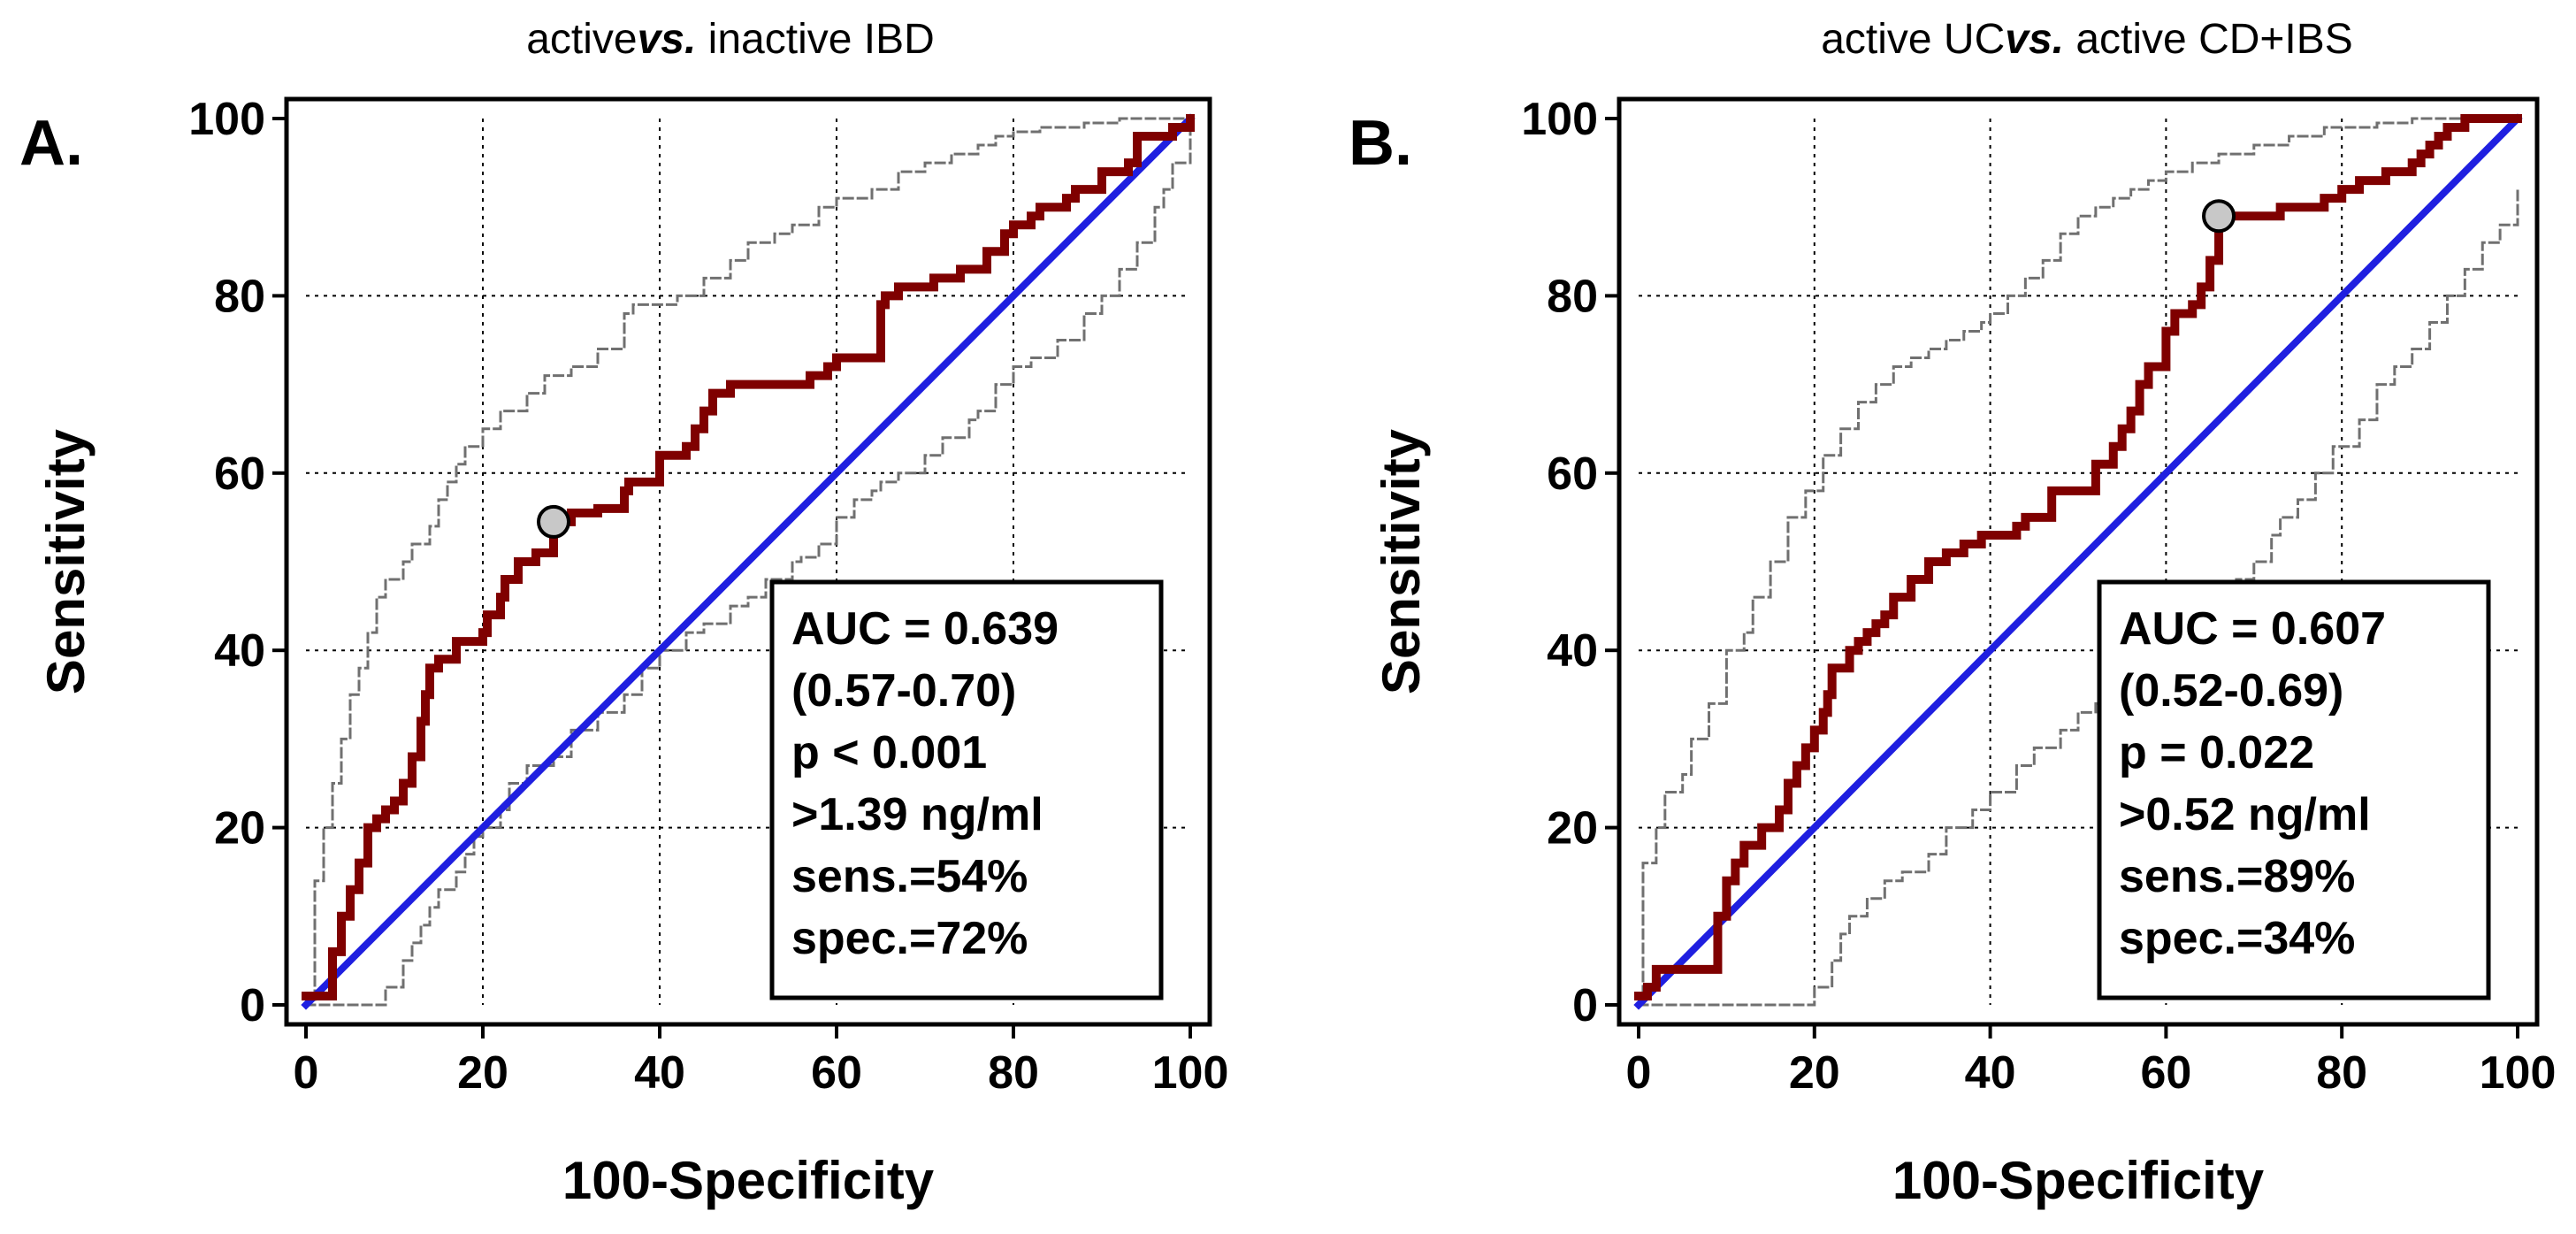 The width and height of the screenshot is (2576, 1234). Describe the element at coordinates (581, 39) in the screenshot. I see `chart-title-pre: active` at that location.